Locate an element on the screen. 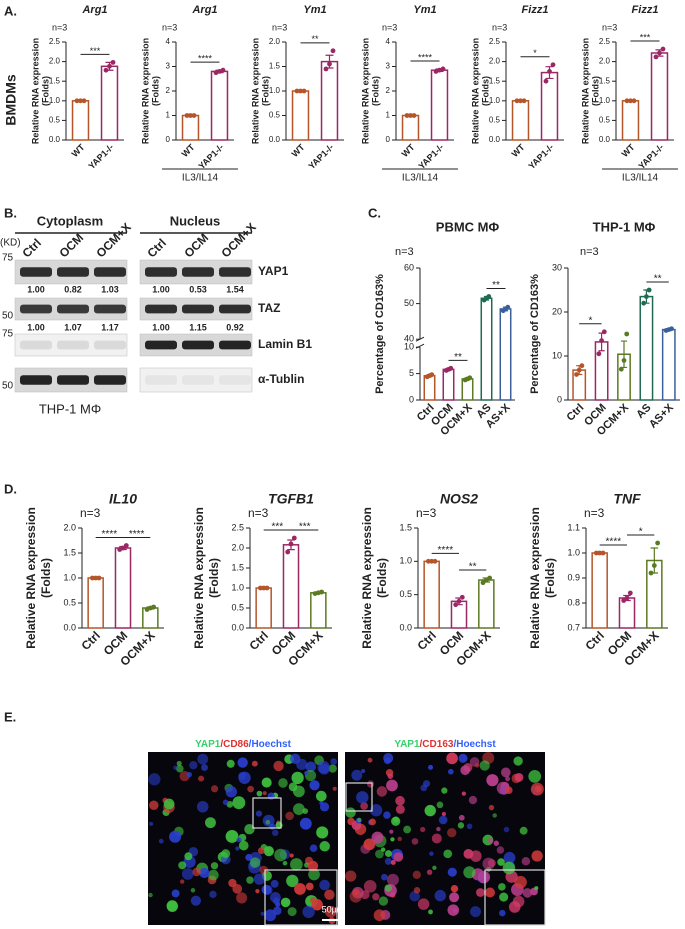 This screenshot has width=685, height=929. significance-label: ** is located at coordinates (658, 279).